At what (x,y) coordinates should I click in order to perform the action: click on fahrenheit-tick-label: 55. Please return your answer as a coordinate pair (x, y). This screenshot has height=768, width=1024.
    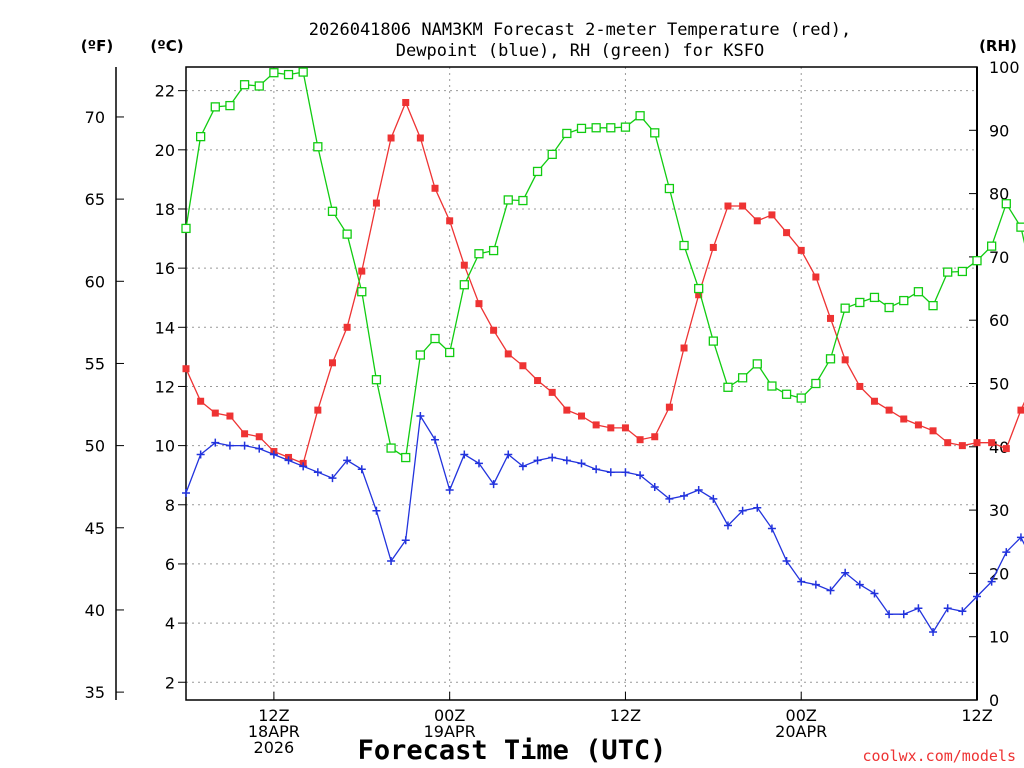
    Looking at the image, I should click on (95, 363).